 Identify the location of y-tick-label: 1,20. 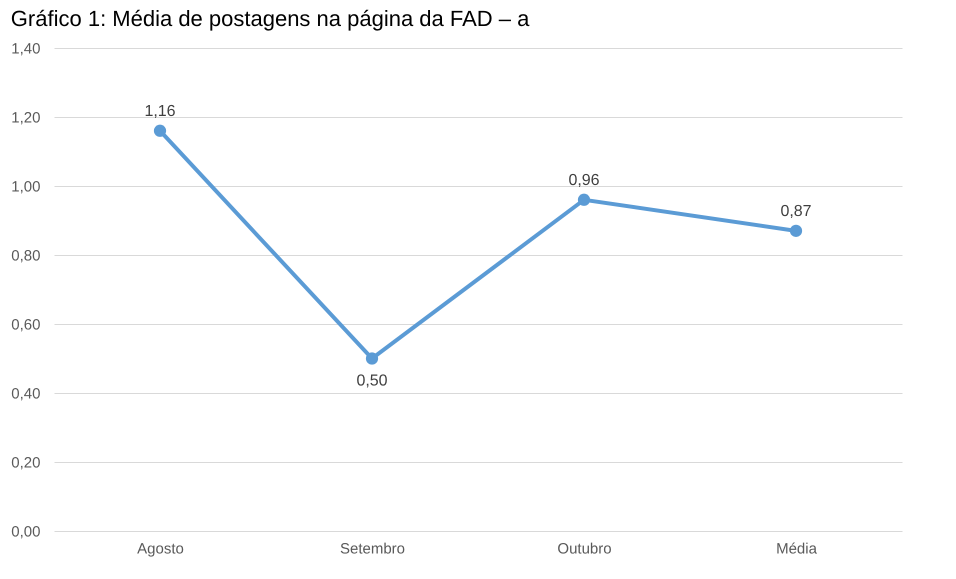
(25, 118).